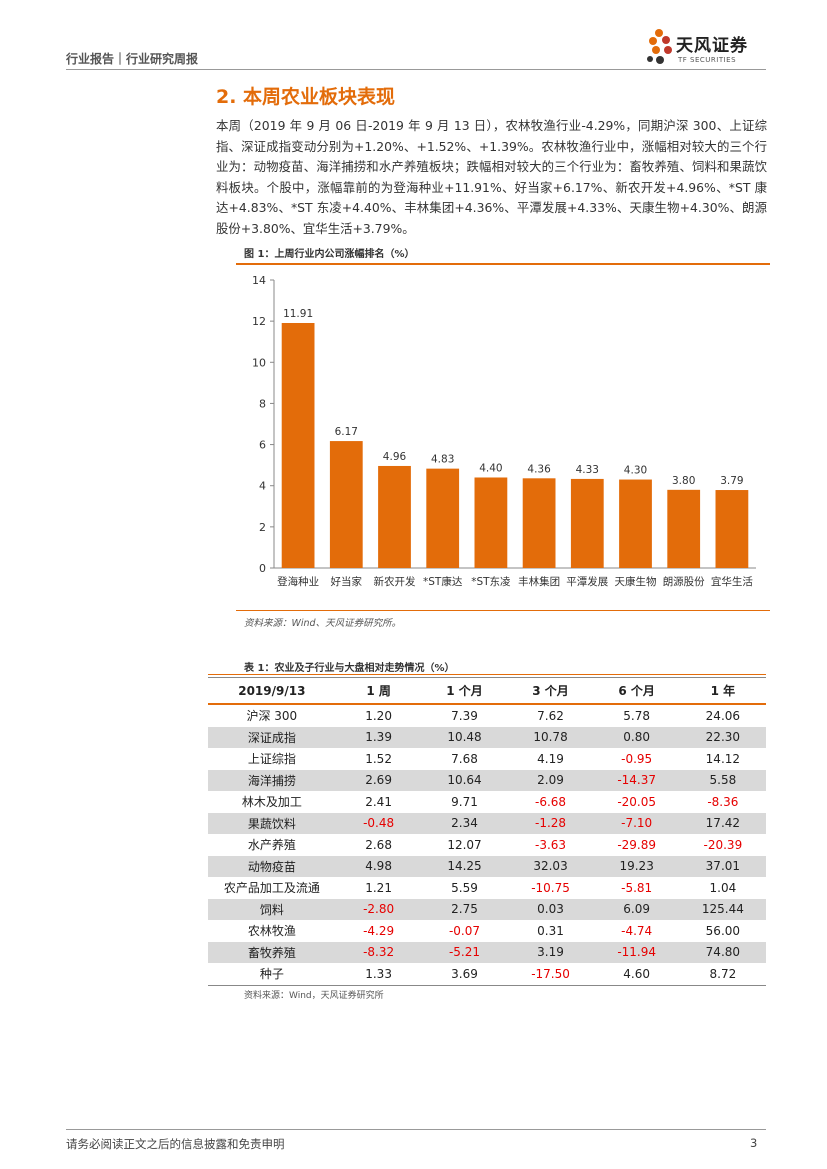  I want to click on table-cell: 3.69, so click(464, 974).